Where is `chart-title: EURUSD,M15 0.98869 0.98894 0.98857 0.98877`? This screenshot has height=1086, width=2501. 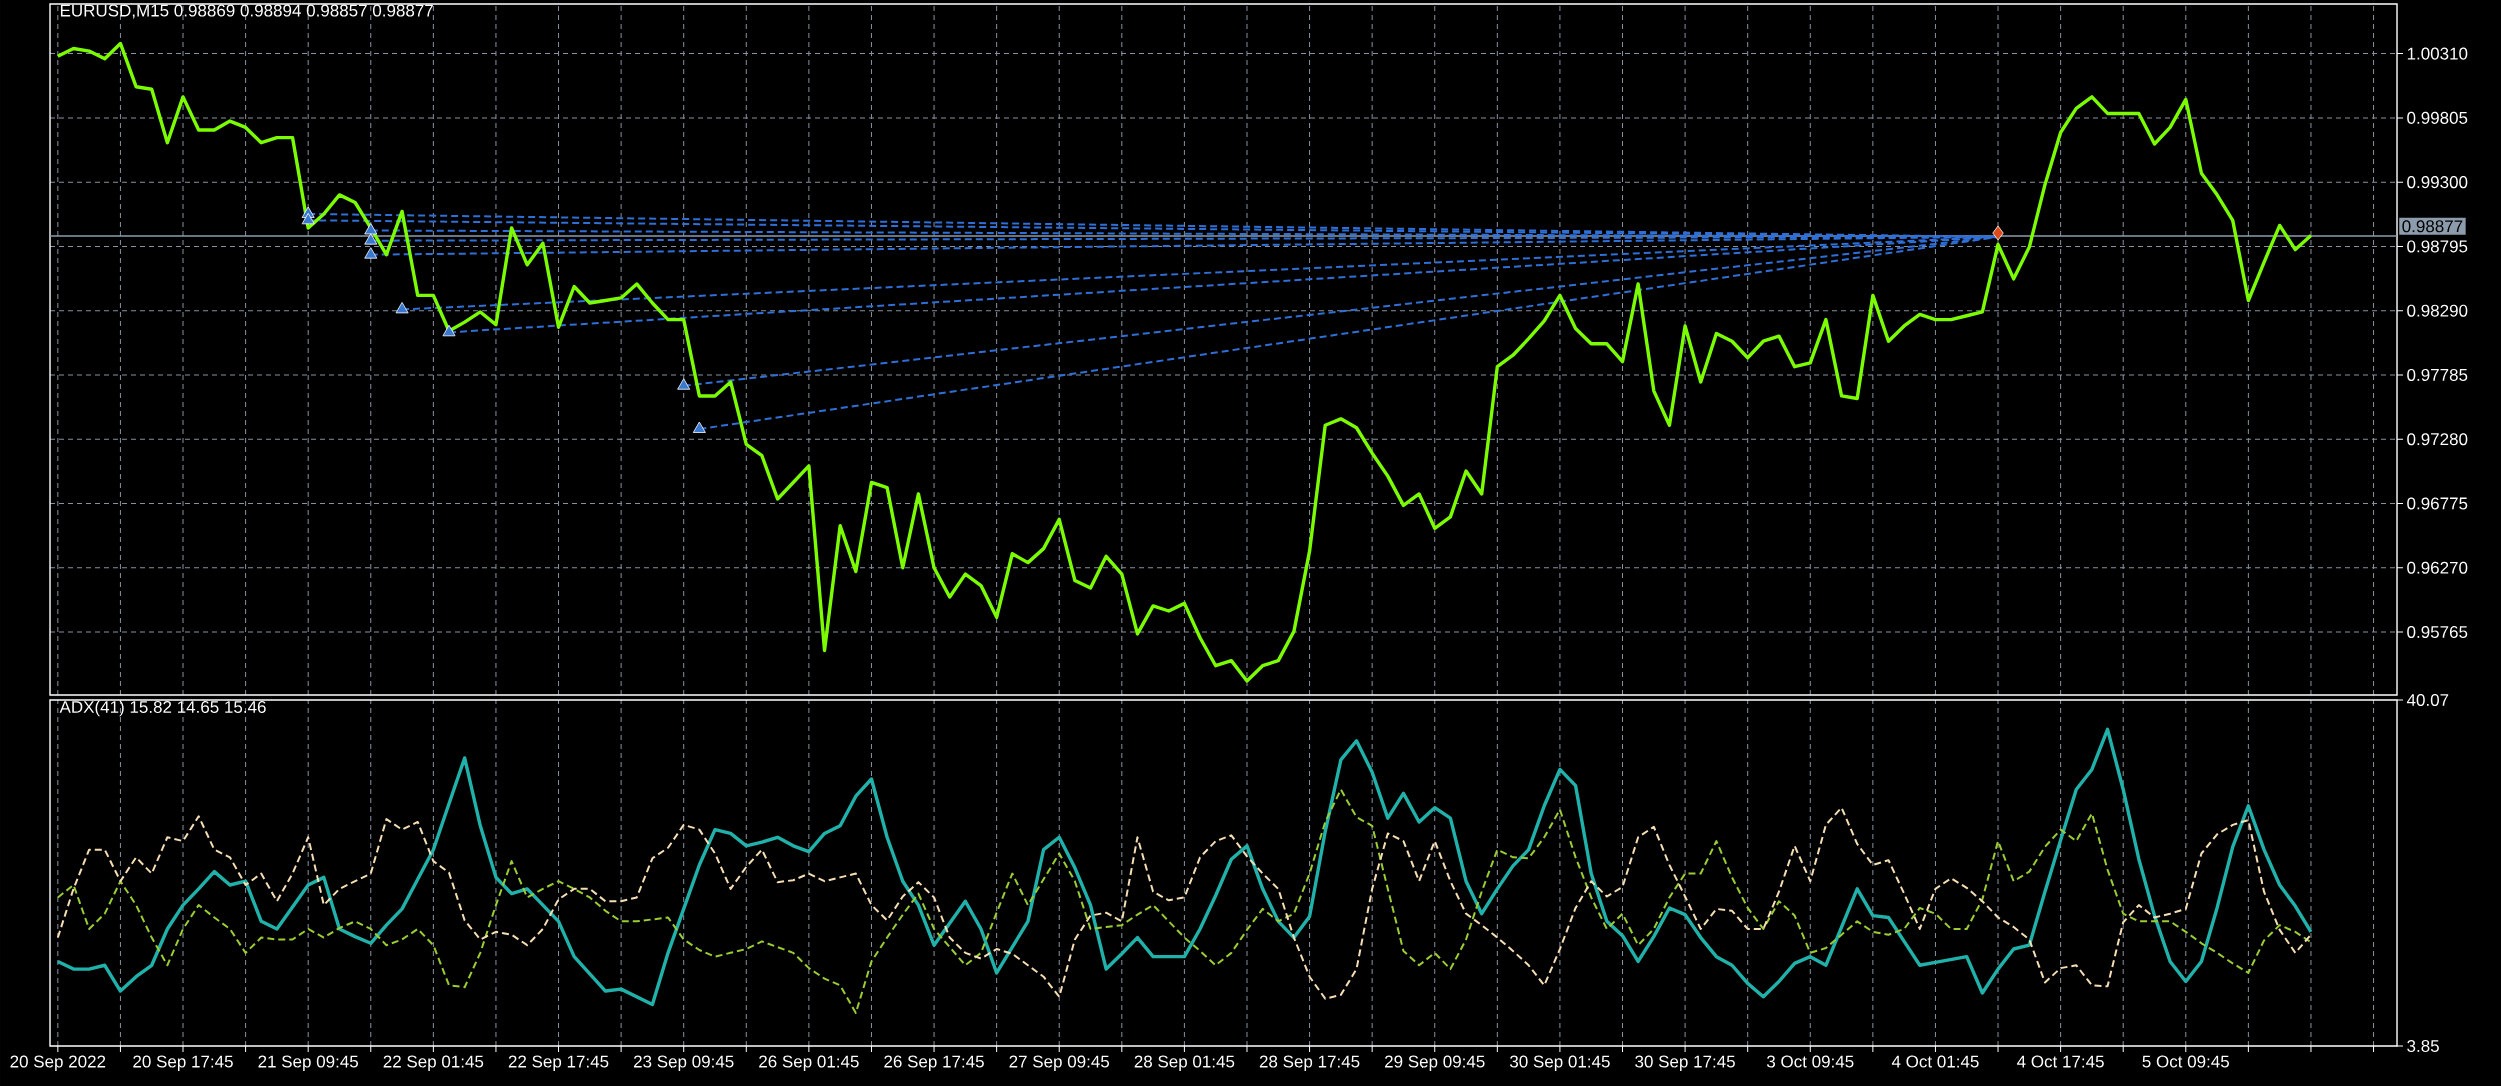
chart-title: EURUSD,M15 0.98869 0.98894 0.98857 0.98877 is located at coordinates (246, 11).